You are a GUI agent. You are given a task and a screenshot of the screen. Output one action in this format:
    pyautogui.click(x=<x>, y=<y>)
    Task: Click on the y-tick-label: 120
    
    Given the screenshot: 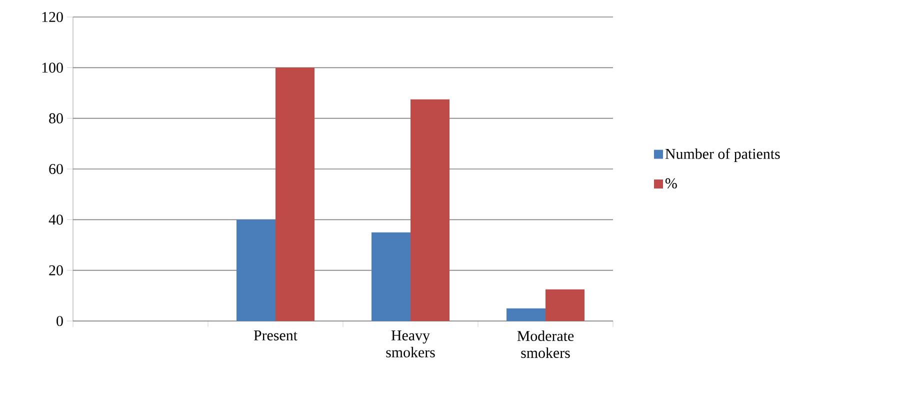 What is the action you would take?
    pyautogui.click(x=52, y=17)
    